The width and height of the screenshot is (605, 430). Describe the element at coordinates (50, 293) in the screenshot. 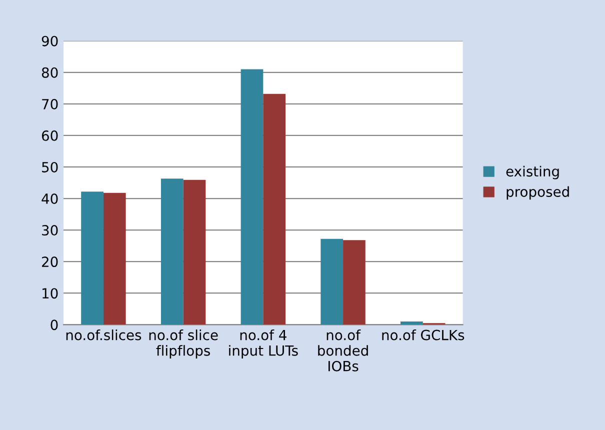

I see `y-tick-label: 10` at that location.